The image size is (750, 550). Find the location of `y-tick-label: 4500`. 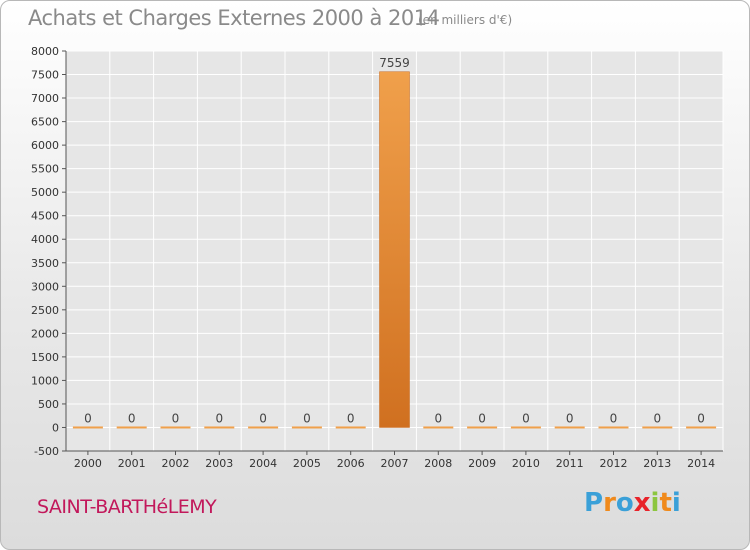

y-tick-label: 4500 is located at coordinates (45, 216).